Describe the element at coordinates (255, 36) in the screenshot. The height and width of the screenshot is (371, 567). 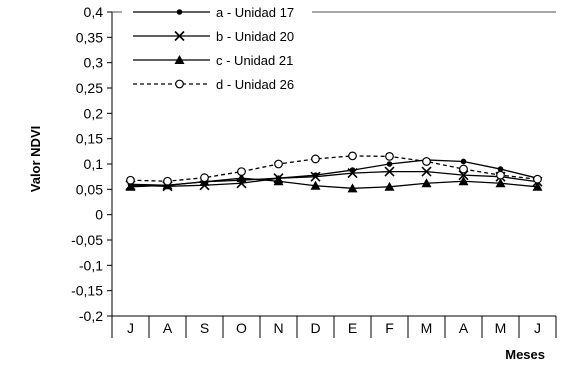
I see `legend-label: b - Unidad 20` at that location.